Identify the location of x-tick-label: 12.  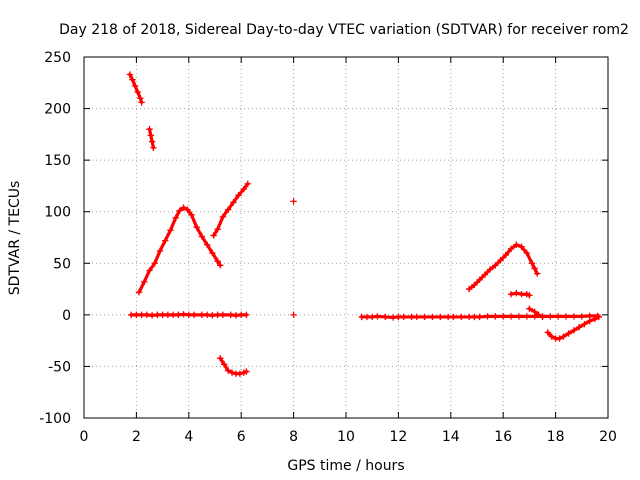
(398, 437).